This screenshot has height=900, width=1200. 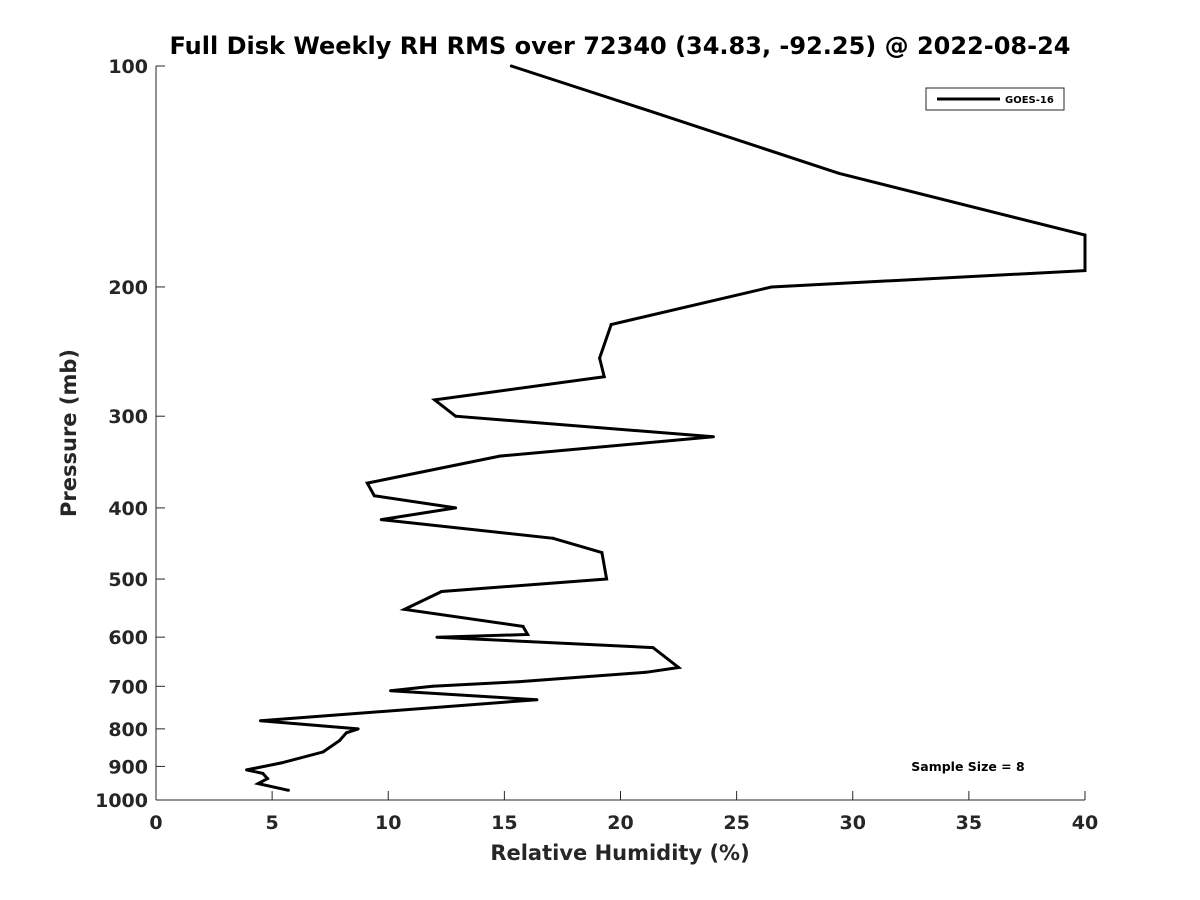 I want to click on y-tick-label: 400, so click(x=128, y=509).